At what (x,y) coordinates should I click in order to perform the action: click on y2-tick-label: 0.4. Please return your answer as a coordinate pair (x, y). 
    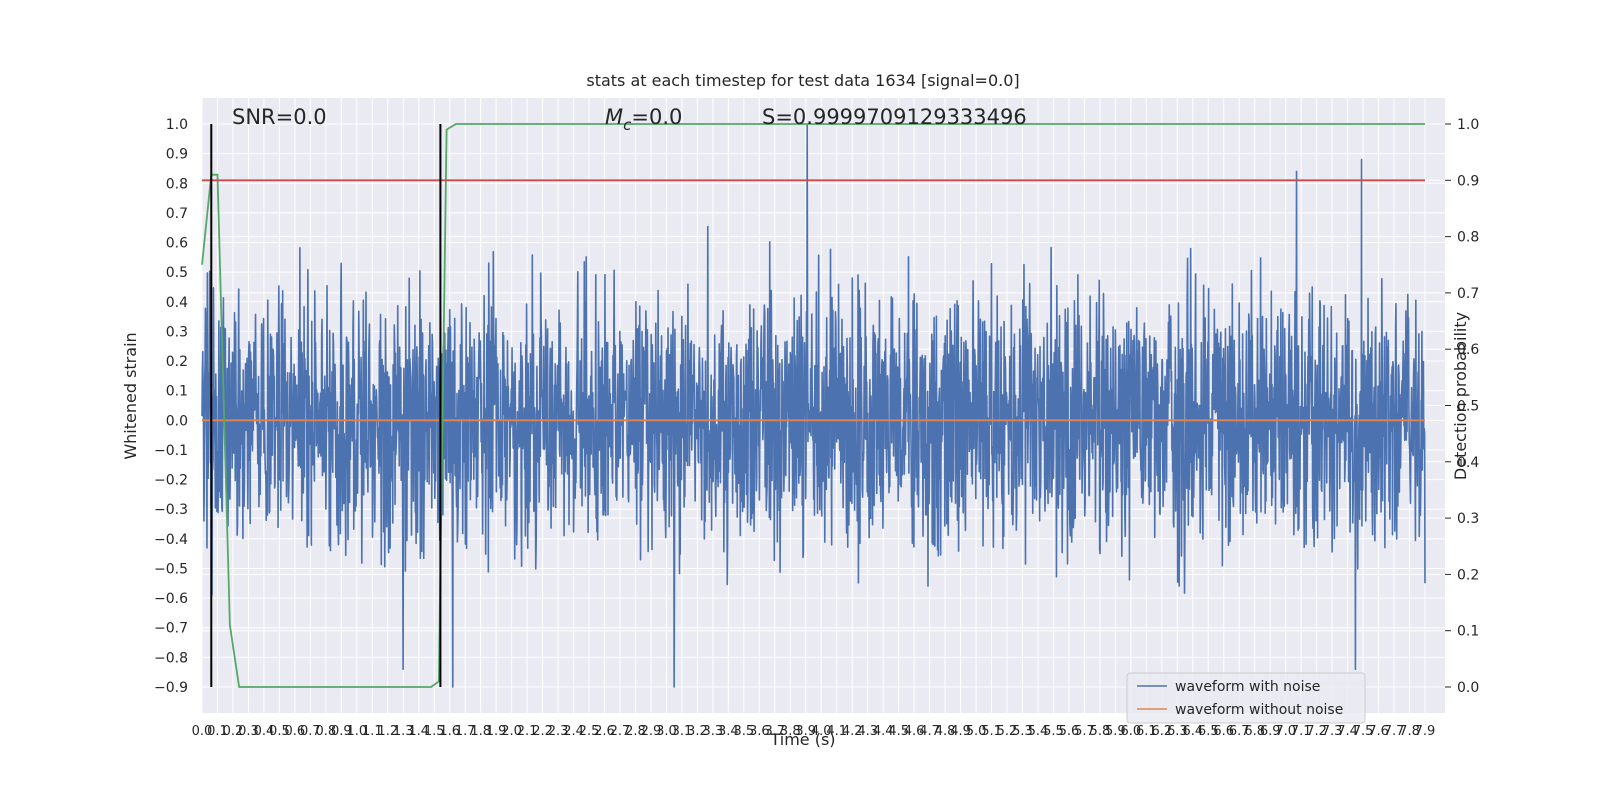
    Looking at the image, I should click on (1468, 463).